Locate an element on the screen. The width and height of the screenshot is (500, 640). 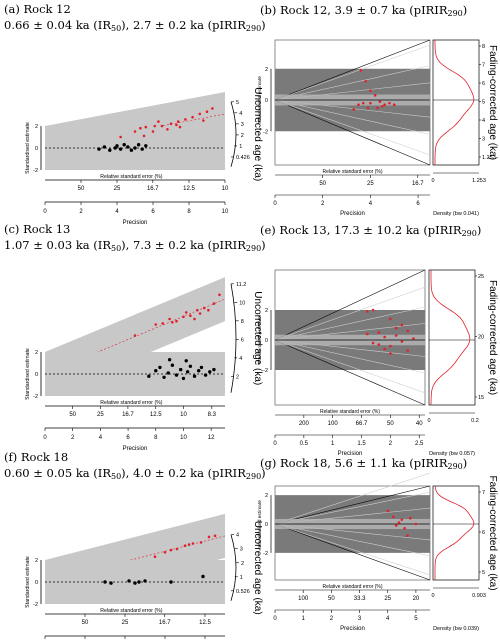
chart-title-b: (b) Rock 12, 3.9 ± 0.7 ka (pIRIR290) is located at coordinates (364, 10).